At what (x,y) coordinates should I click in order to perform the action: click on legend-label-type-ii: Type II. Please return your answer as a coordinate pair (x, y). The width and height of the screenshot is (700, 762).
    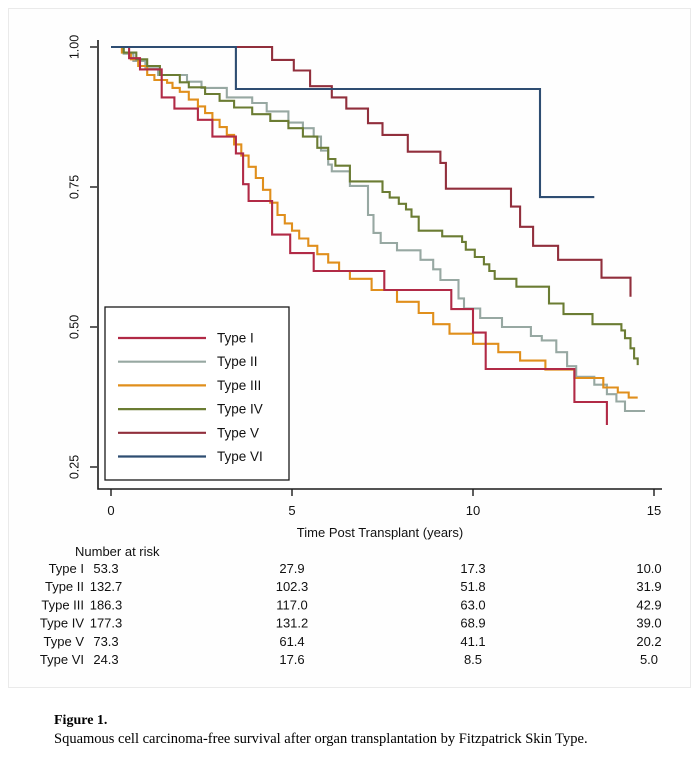
    Looking at the image, I should click on (237, 361).